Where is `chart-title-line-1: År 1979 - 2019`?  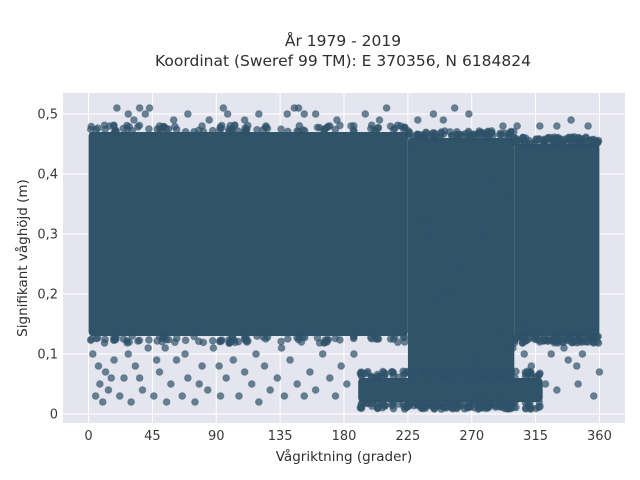
chart-title-line-1: År 1979 - 2019 is located at coordinates (343, 40).